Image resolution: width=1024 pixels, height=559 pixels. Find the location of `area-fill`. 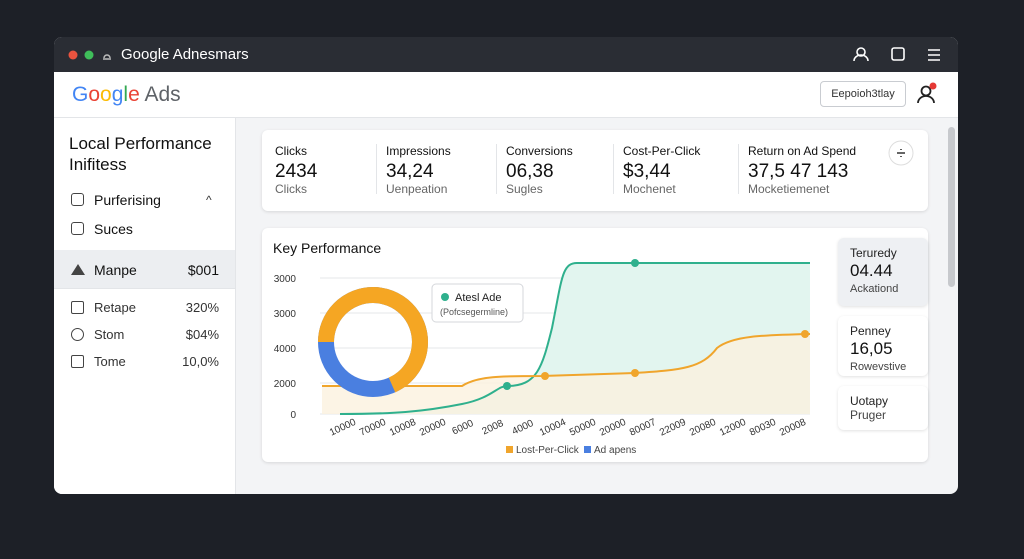

area-fill is located at coordinates (566, 374).